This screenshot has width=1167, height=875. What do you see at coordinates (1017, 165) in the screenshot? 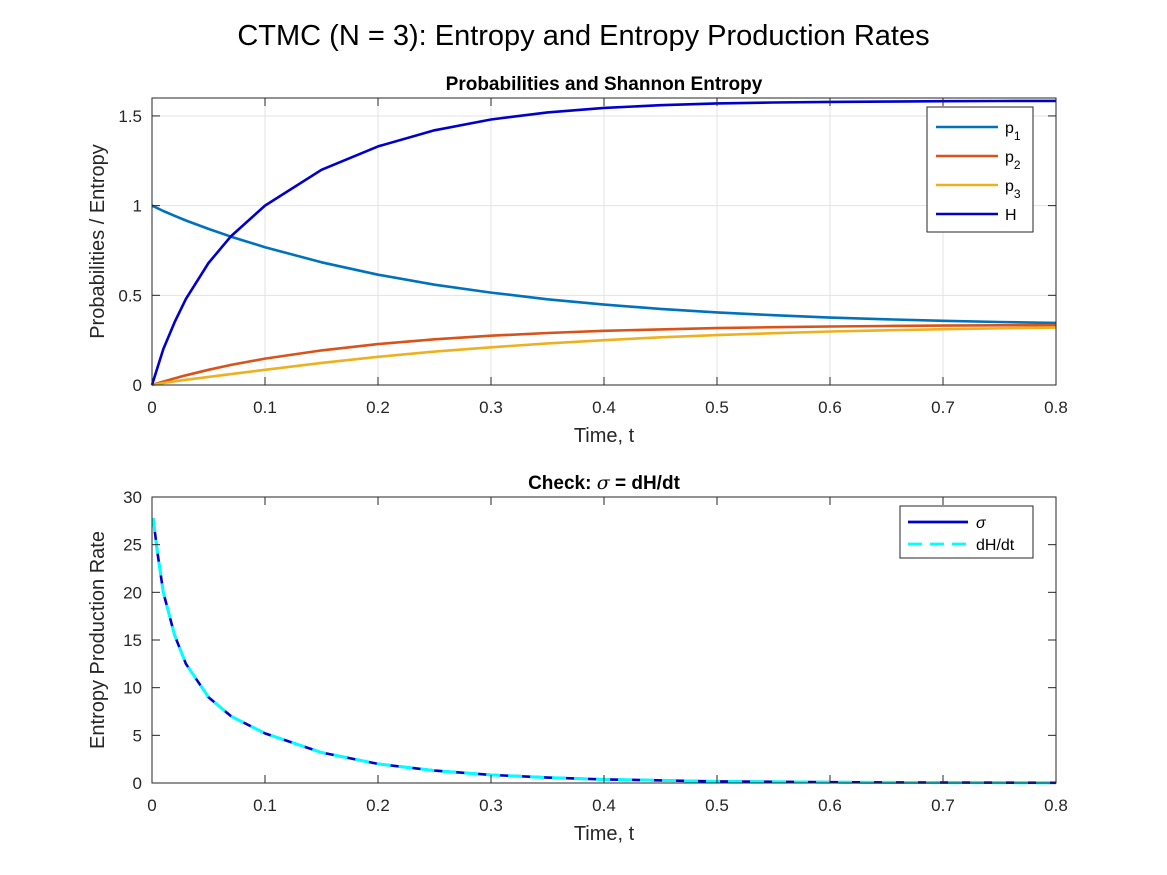
I see `legend-label-sub: 2` at bounding box center [1017, 165].